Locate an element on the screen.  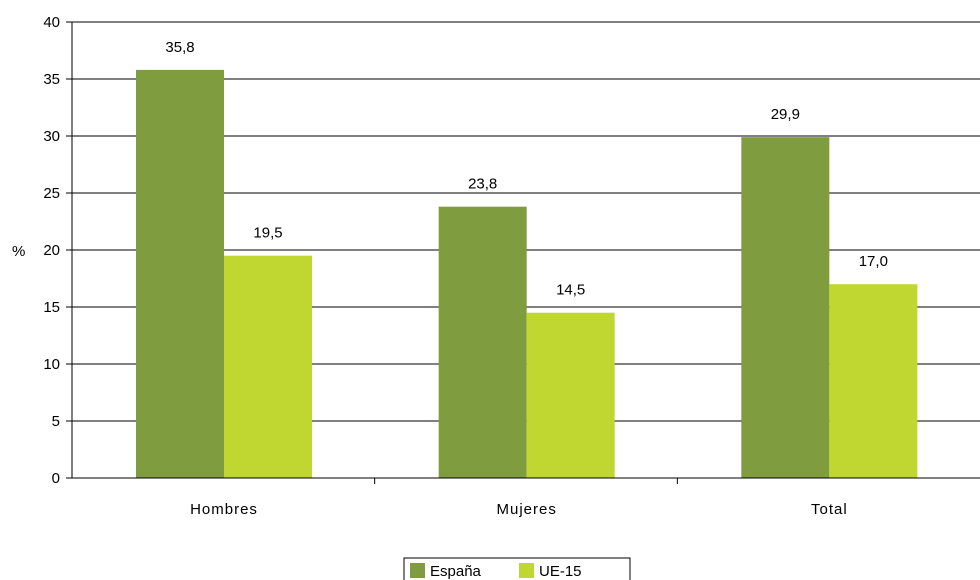
legend-label: UE-15 is located at coordinates (560, 571).